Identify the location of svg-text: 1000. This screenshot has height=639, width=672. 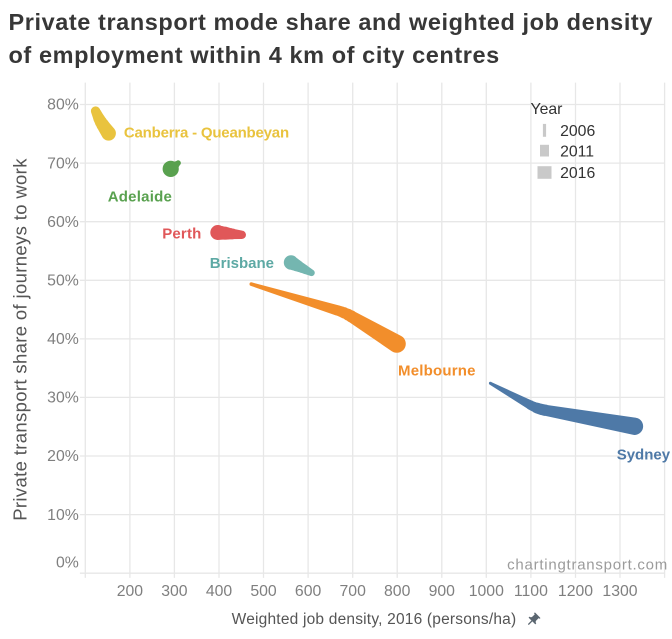
(486, 591).